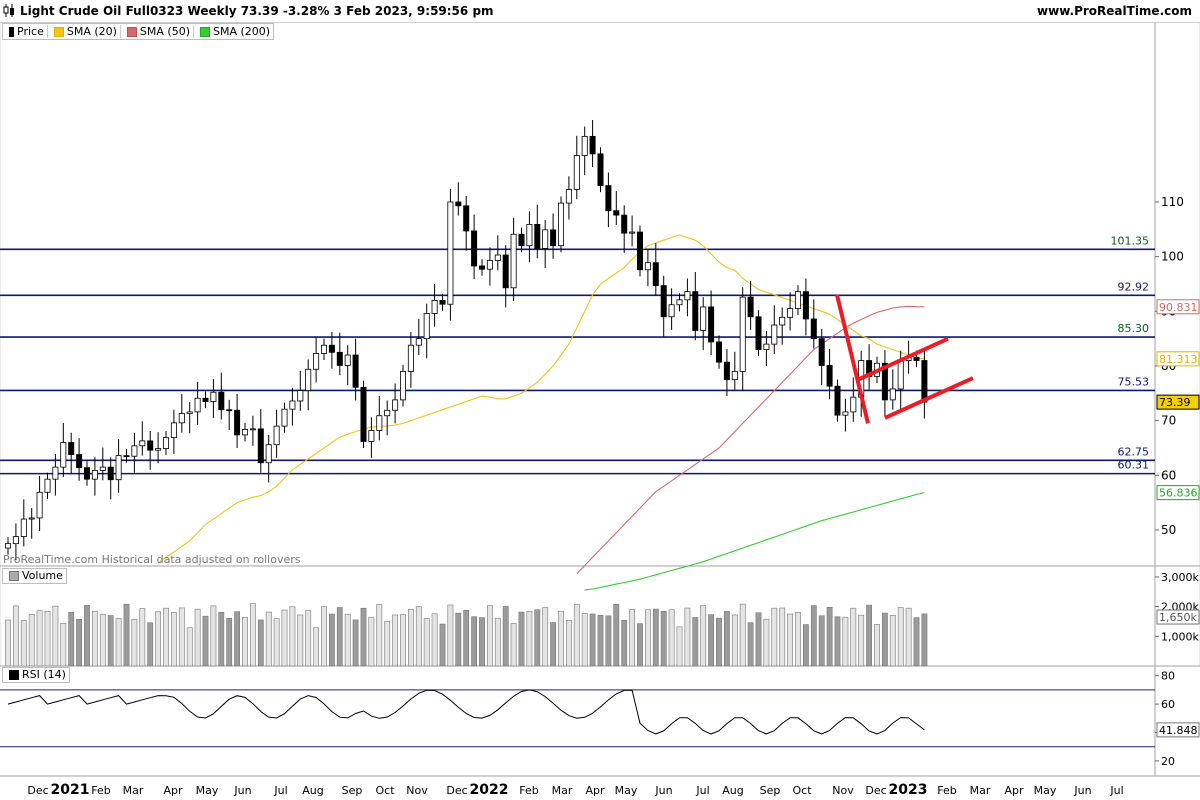 Image resolution: width=1200 pixels, height=800 pixels. I want to click on legend-sma50: SMA (50), so click(164, 31).